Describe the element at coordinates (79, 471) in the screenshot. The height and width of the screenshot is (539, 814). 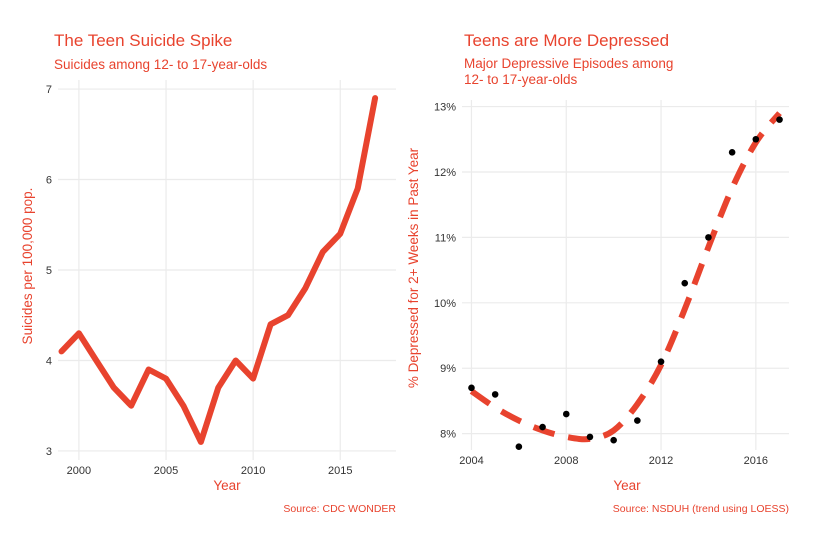
I see `x-tick-label: 2000` at that location.